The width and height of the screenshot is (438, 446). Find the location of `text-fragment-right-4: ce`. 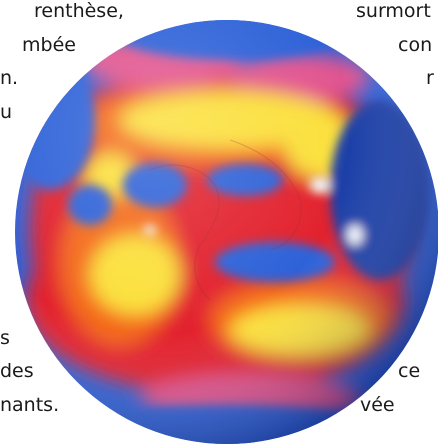

text-fragment-right-4: ce is located at coordinates (409, 371).